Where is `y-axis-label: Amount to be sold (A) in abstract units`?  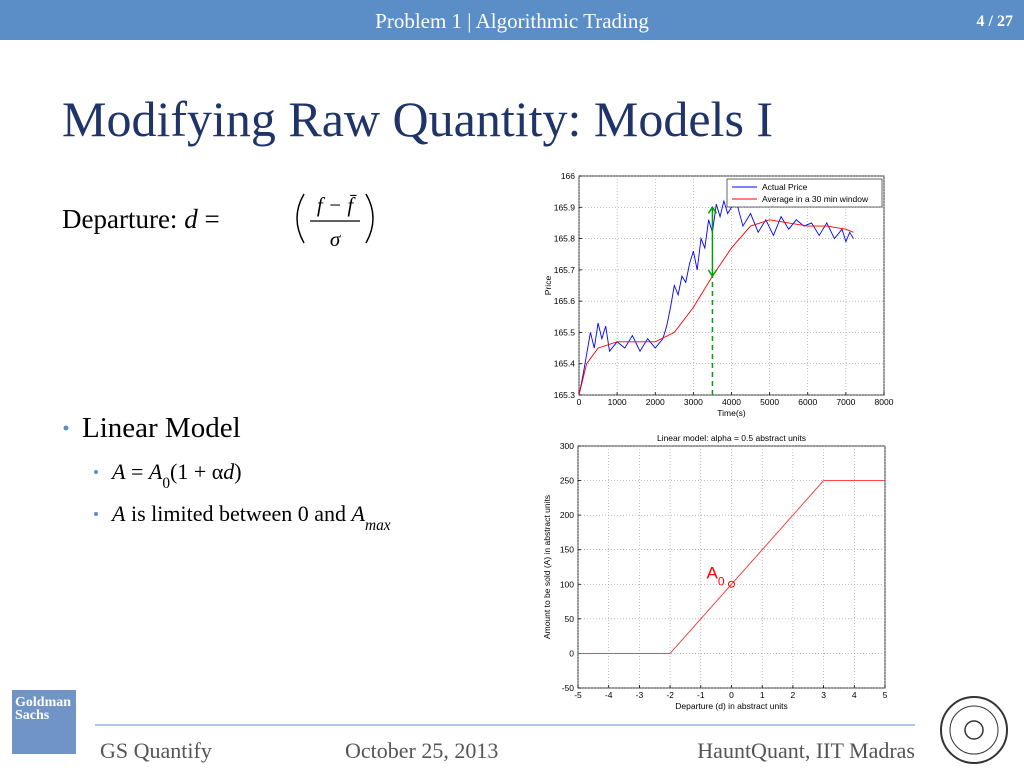
y-axis-label: Amount to be sold (A) in abstract units is located at coordinates (547, 567).